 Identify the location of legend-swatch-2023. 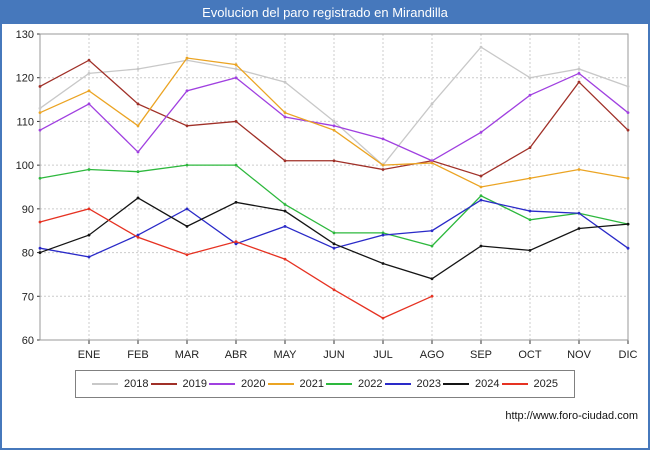
(397, 384).